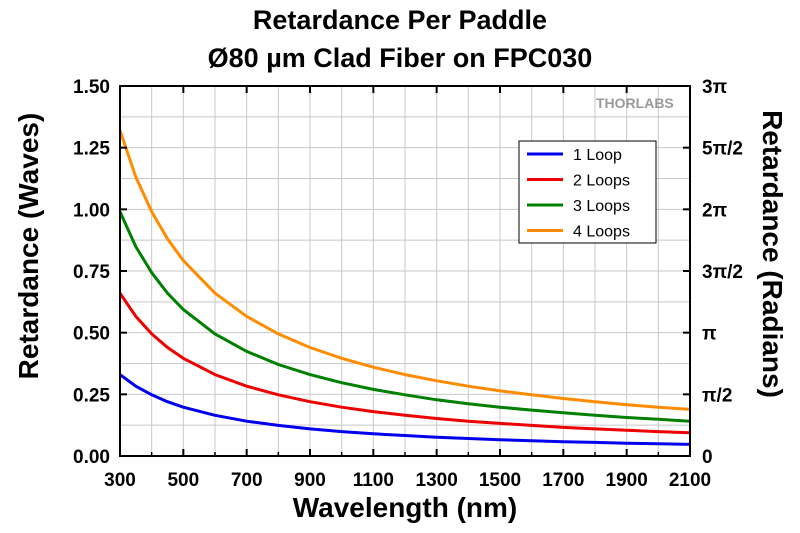 The width and height of the screenshot is (800, 533). Describe the element at coordinates (91, 210) in the screenshot. I see `y-tick-label: 1.00` at that location.